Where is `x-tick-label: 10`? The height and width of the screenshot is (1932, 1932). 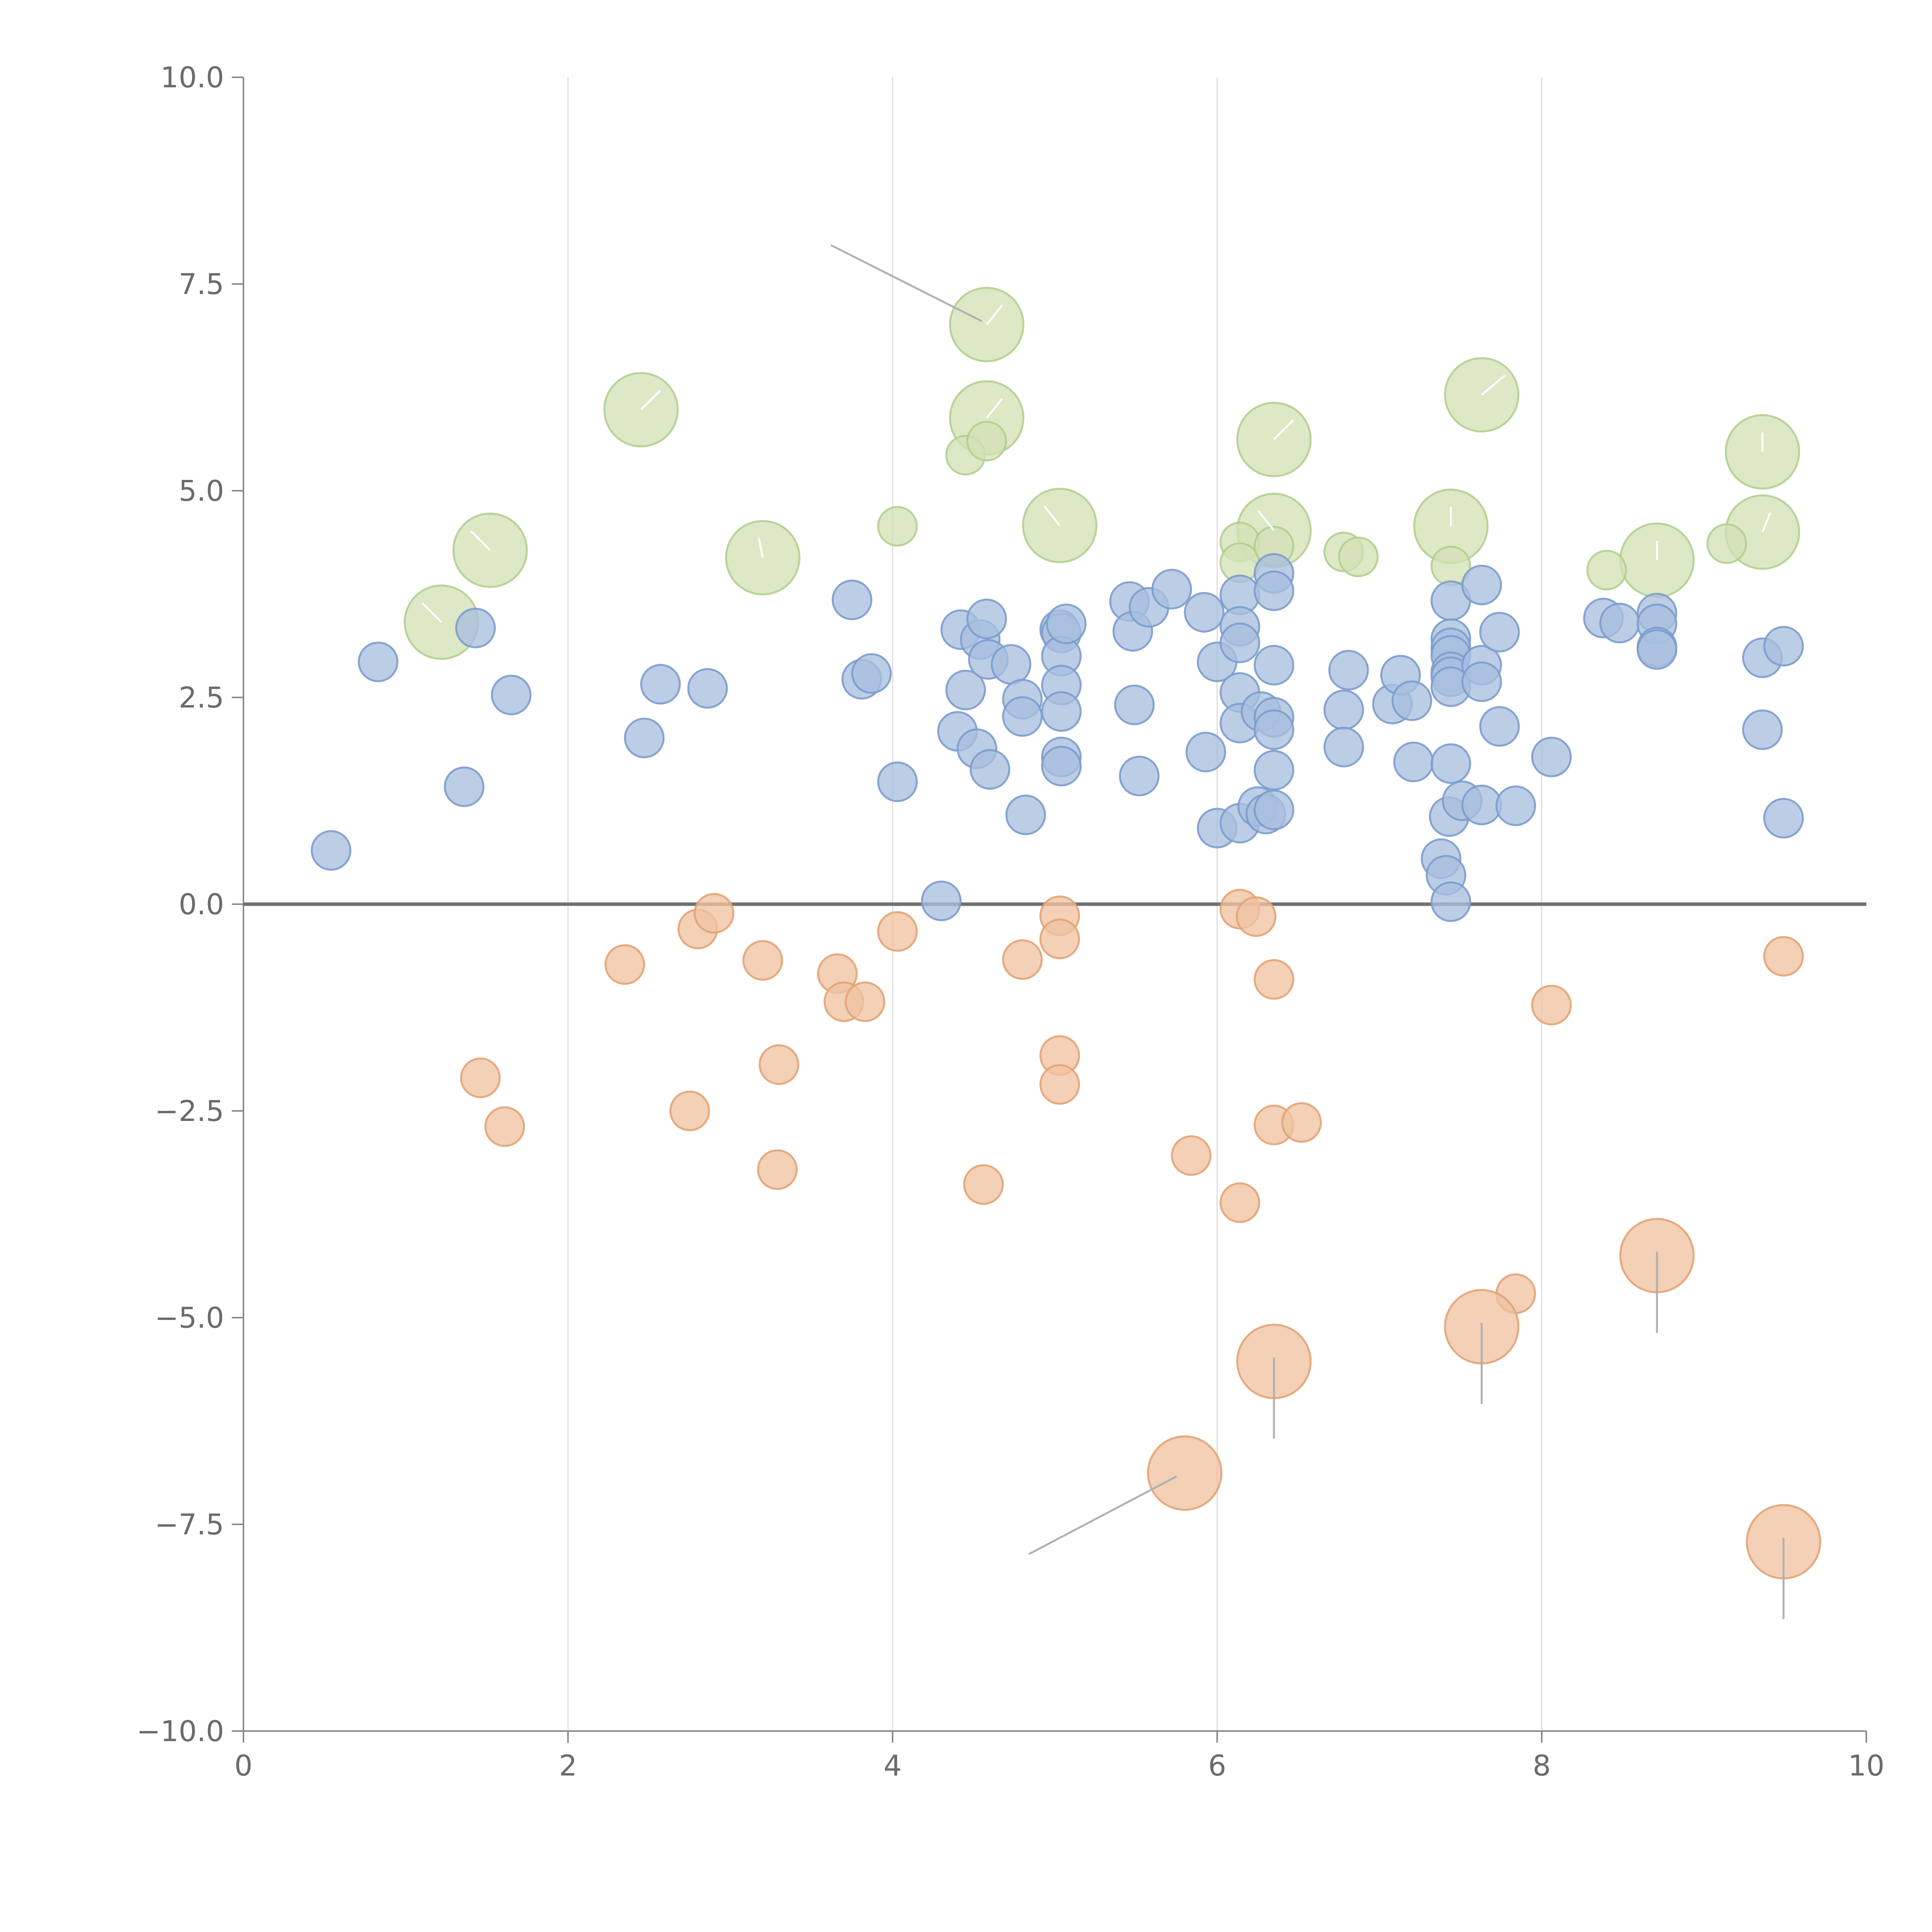 x-tick-label: 10 is located at coordinates (1866, 1766).